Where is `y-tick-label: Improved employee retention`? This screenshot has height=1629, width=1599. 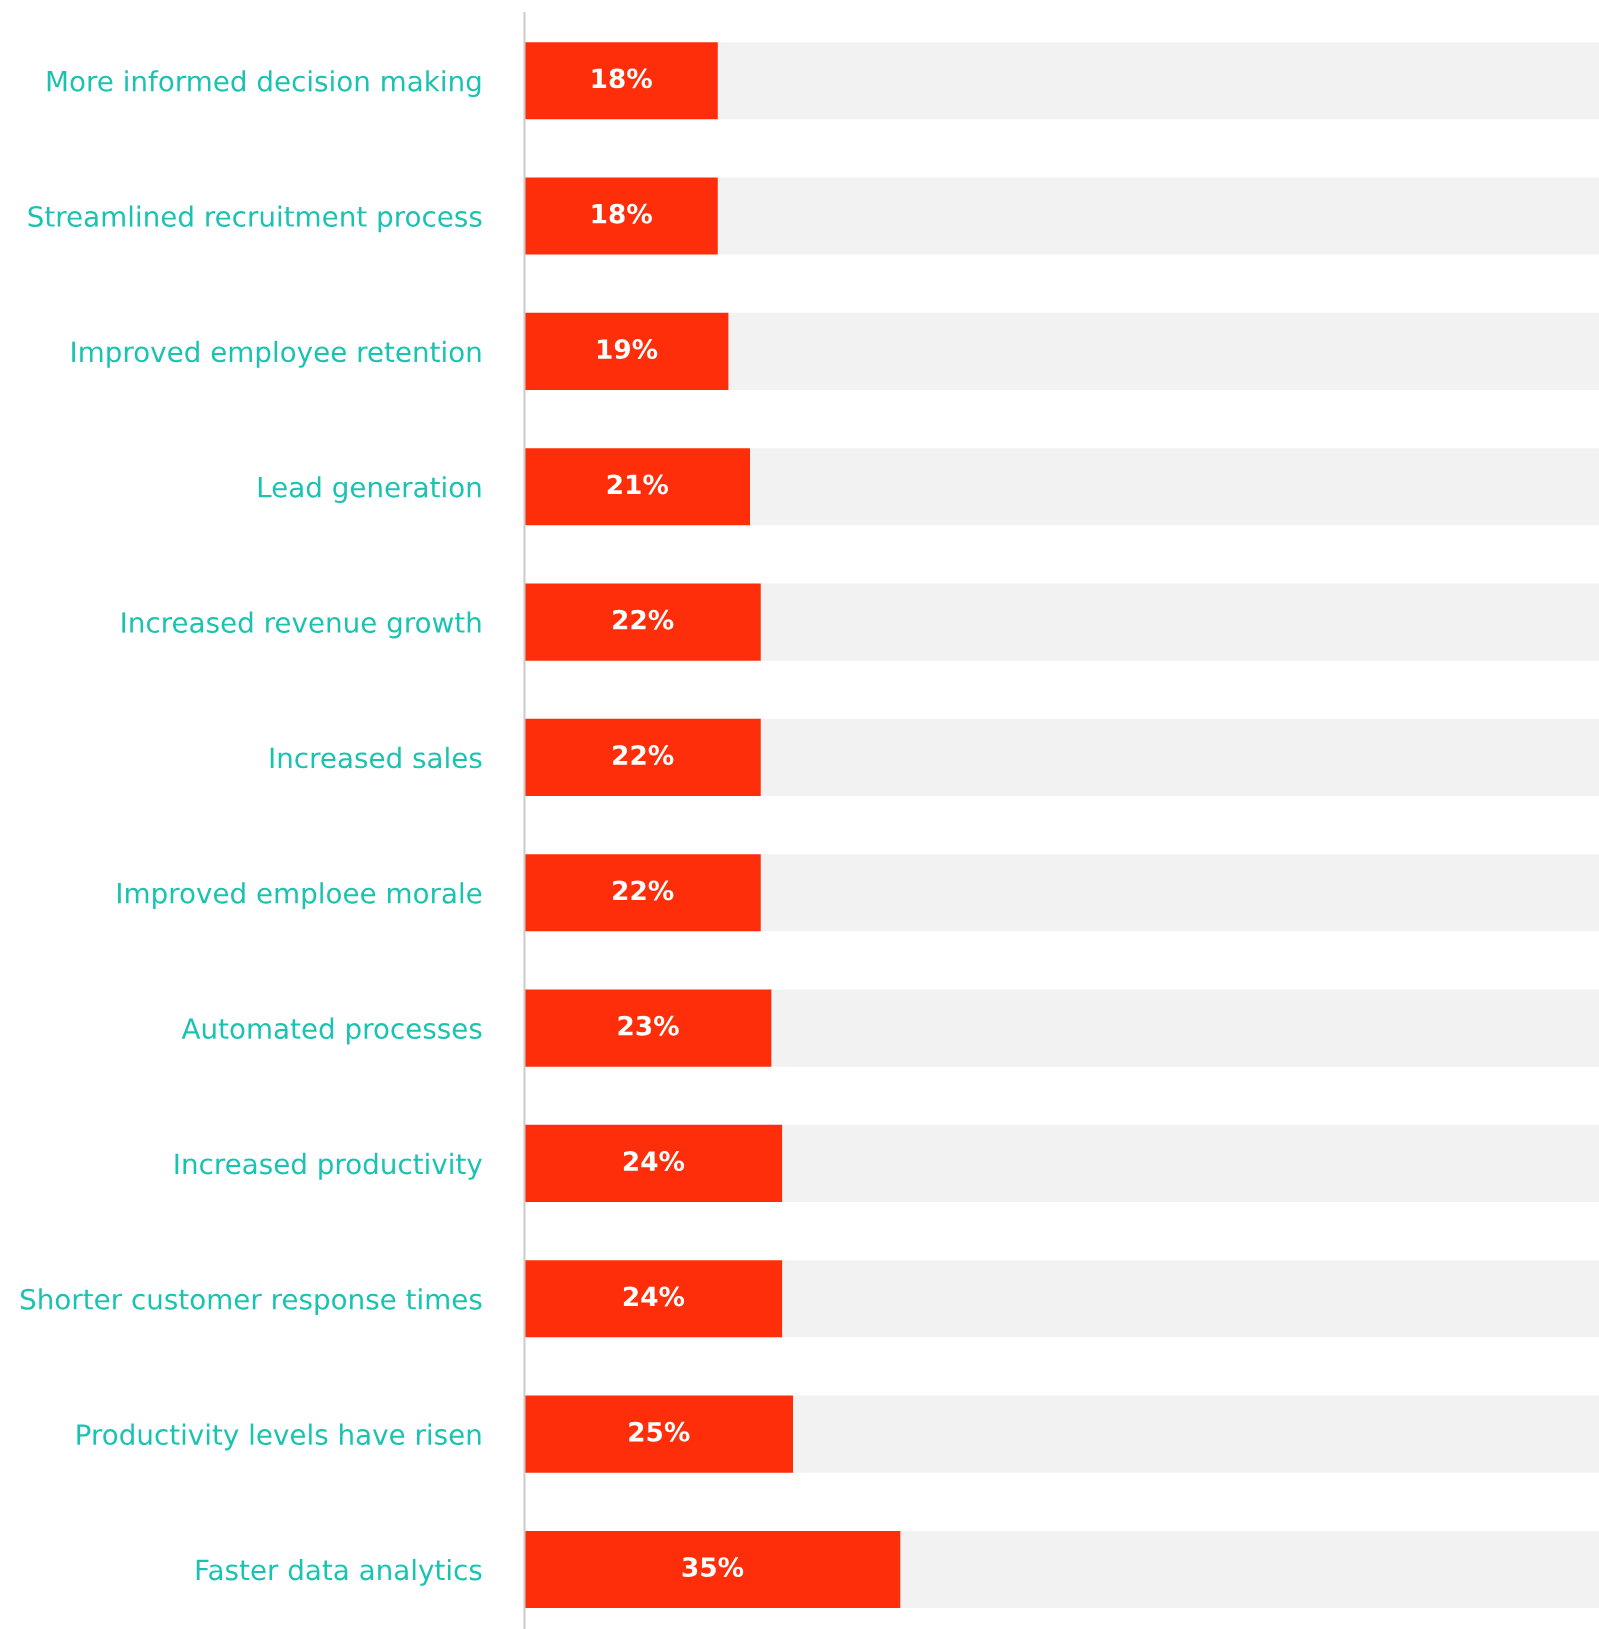 y-tick-label: Improved employee retention is located at coordinates (276, 354).